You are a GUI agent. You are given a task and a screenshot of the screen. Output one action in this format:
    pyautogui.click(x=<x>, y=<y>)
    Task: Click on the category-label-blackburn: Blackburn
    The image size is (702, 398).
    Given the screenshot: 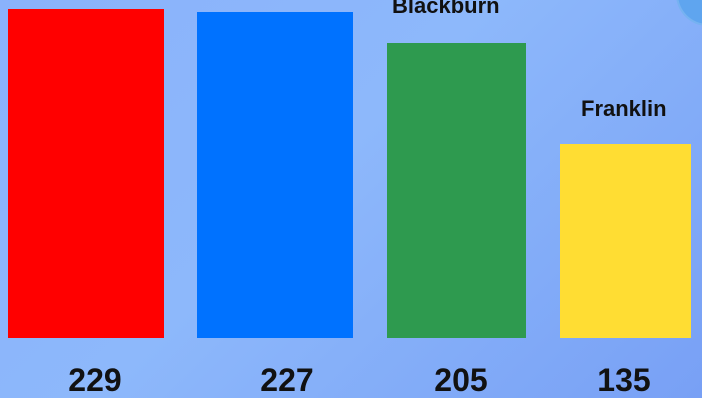 What is the action you would take?
    pyautogui.click(x=446, y=9)
    